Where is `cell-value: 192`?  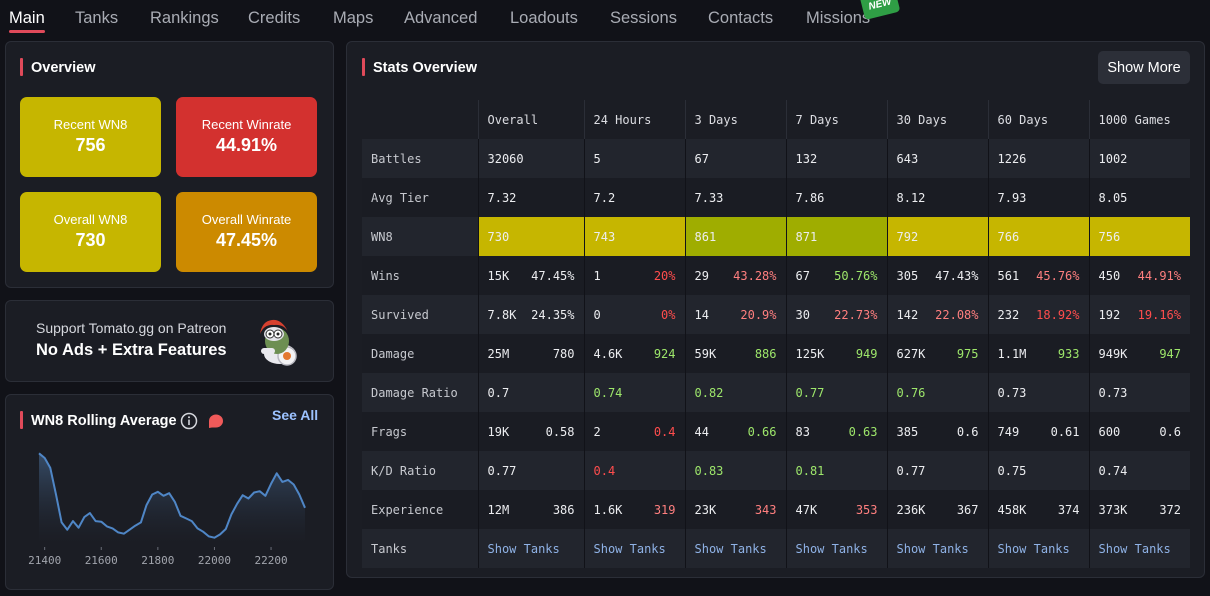 cell-value: 192 is located at coordinates (1109, 314).